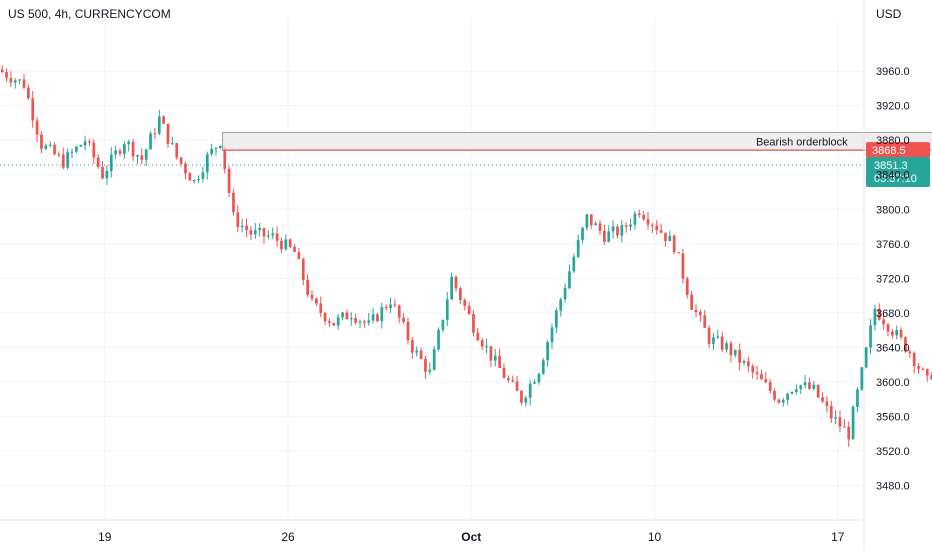 This screenshot has width=932, height=550. Describe the element at coordinates (893, 452) in the screenshot. I see `y-tick-label: 3520.0` at that location.